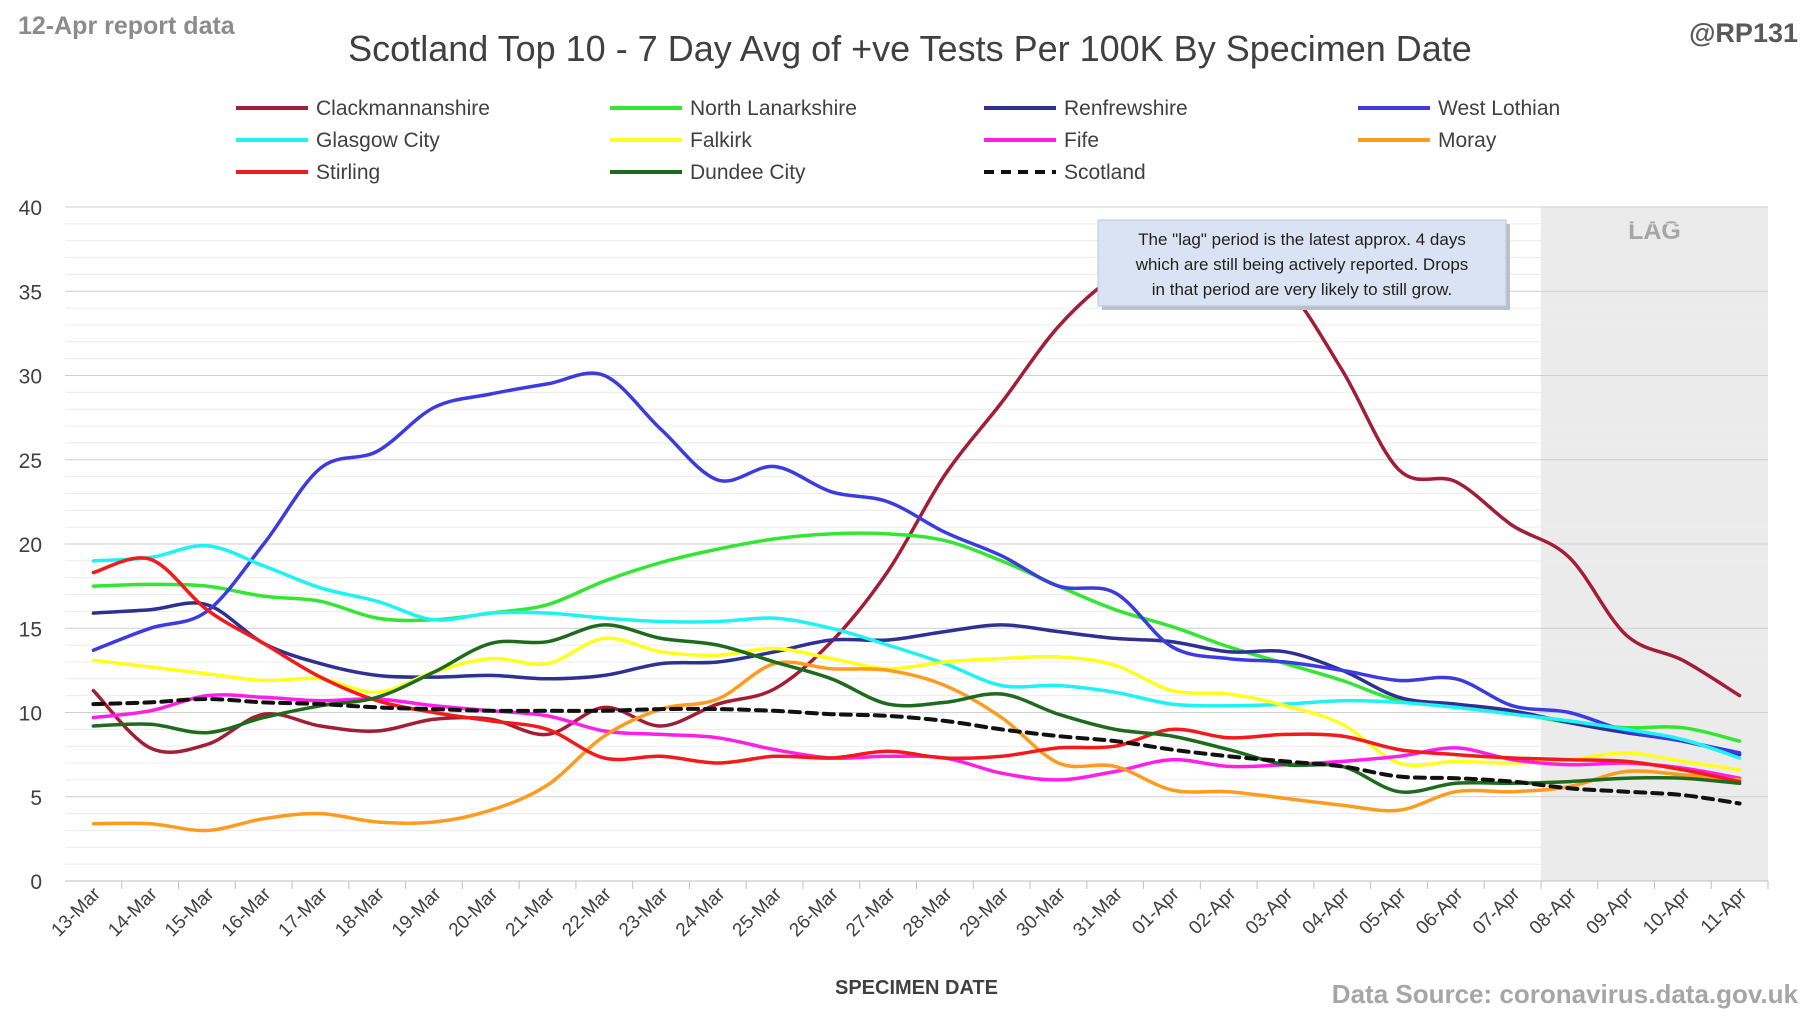  What do you see at coordinates (36, 798) in the screenshot?
I see `y-tick-label: 5` at bounding box center [36, 798].